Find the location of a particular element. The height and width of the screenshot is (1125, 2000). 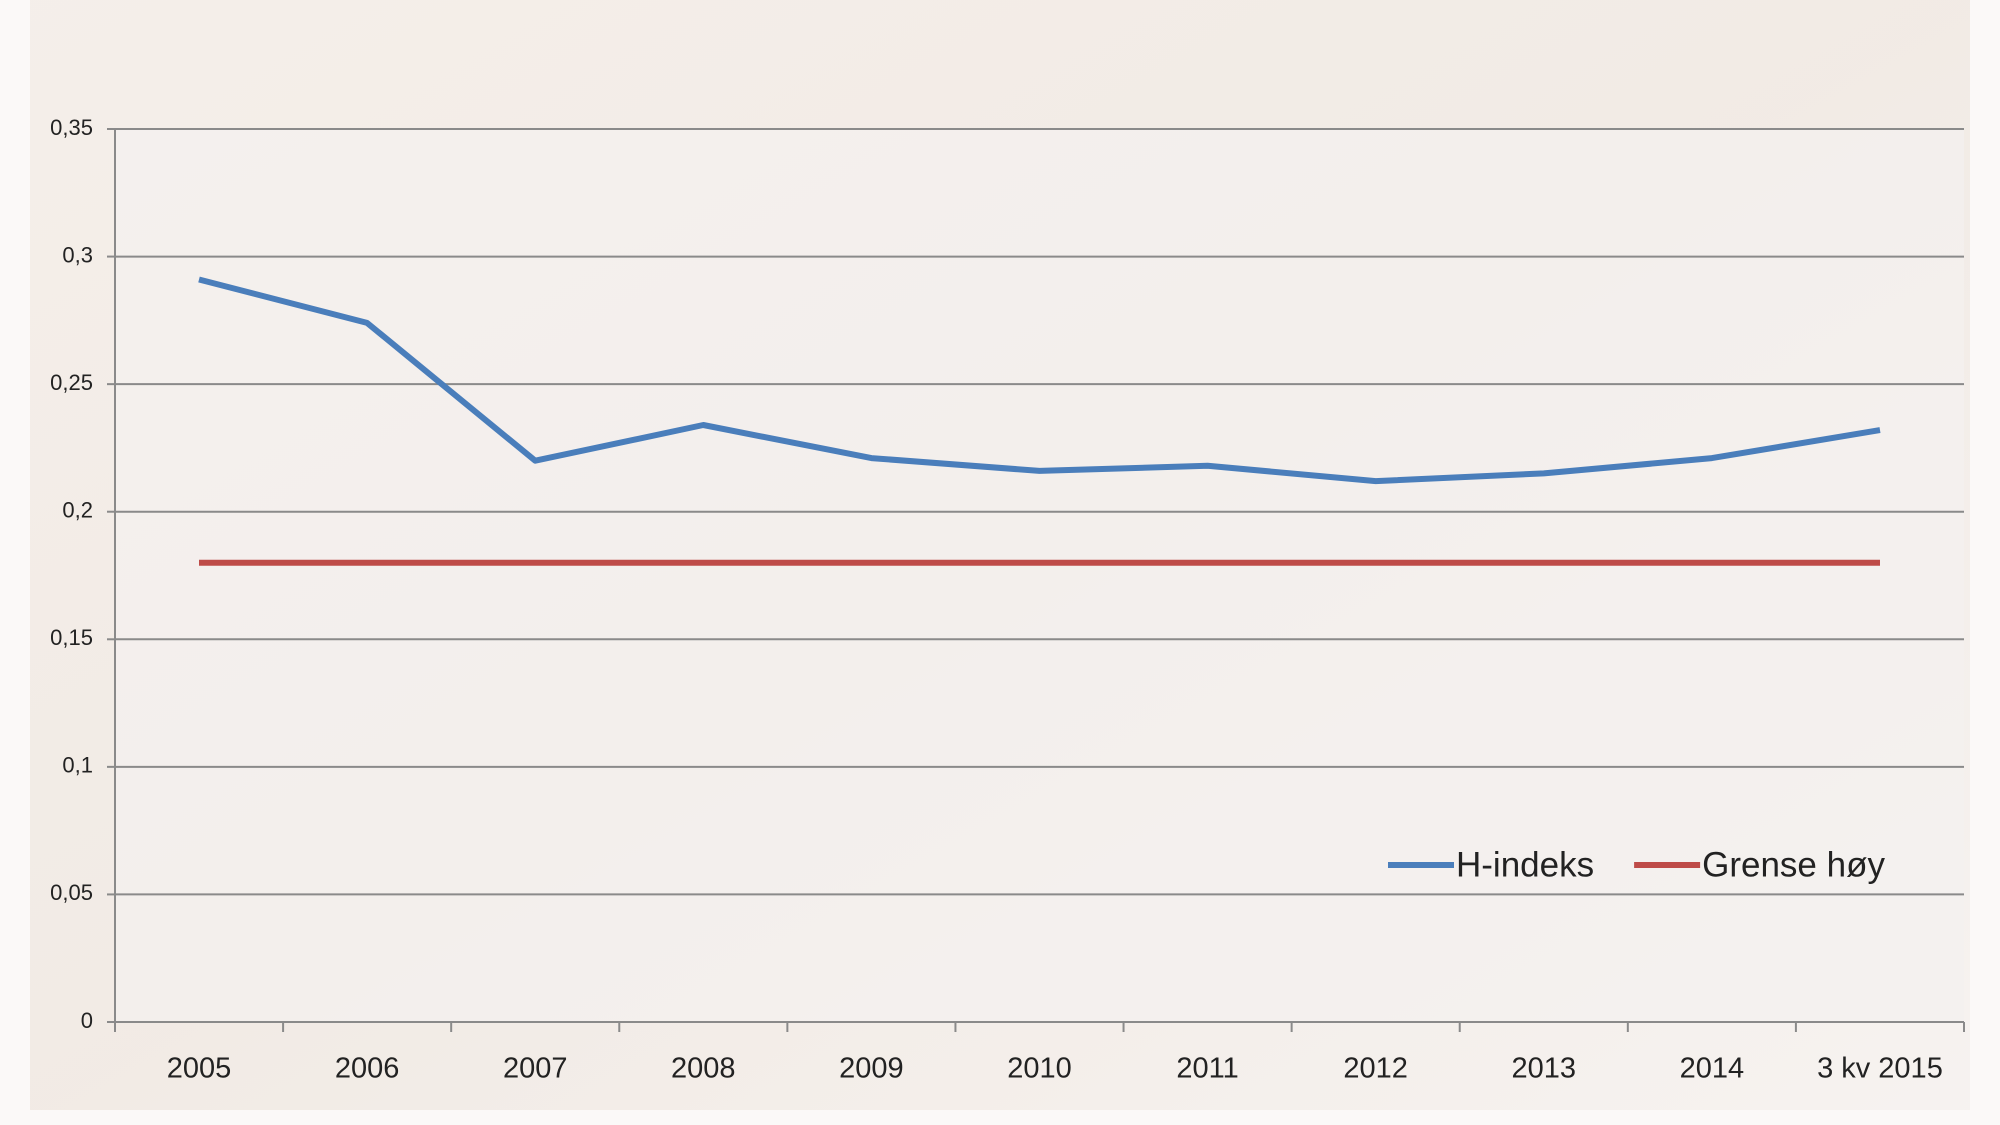

x-tick-label: 2013 is located at coordinates (1544, 1069).